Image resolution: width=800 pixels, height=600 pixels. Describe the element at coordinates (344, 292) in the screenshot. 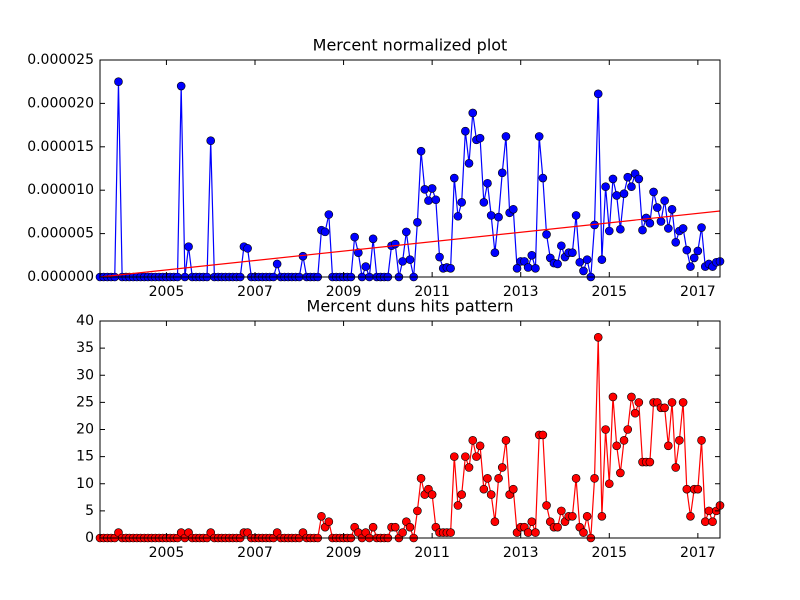

I see `x-tick-label: 2009` at that location.